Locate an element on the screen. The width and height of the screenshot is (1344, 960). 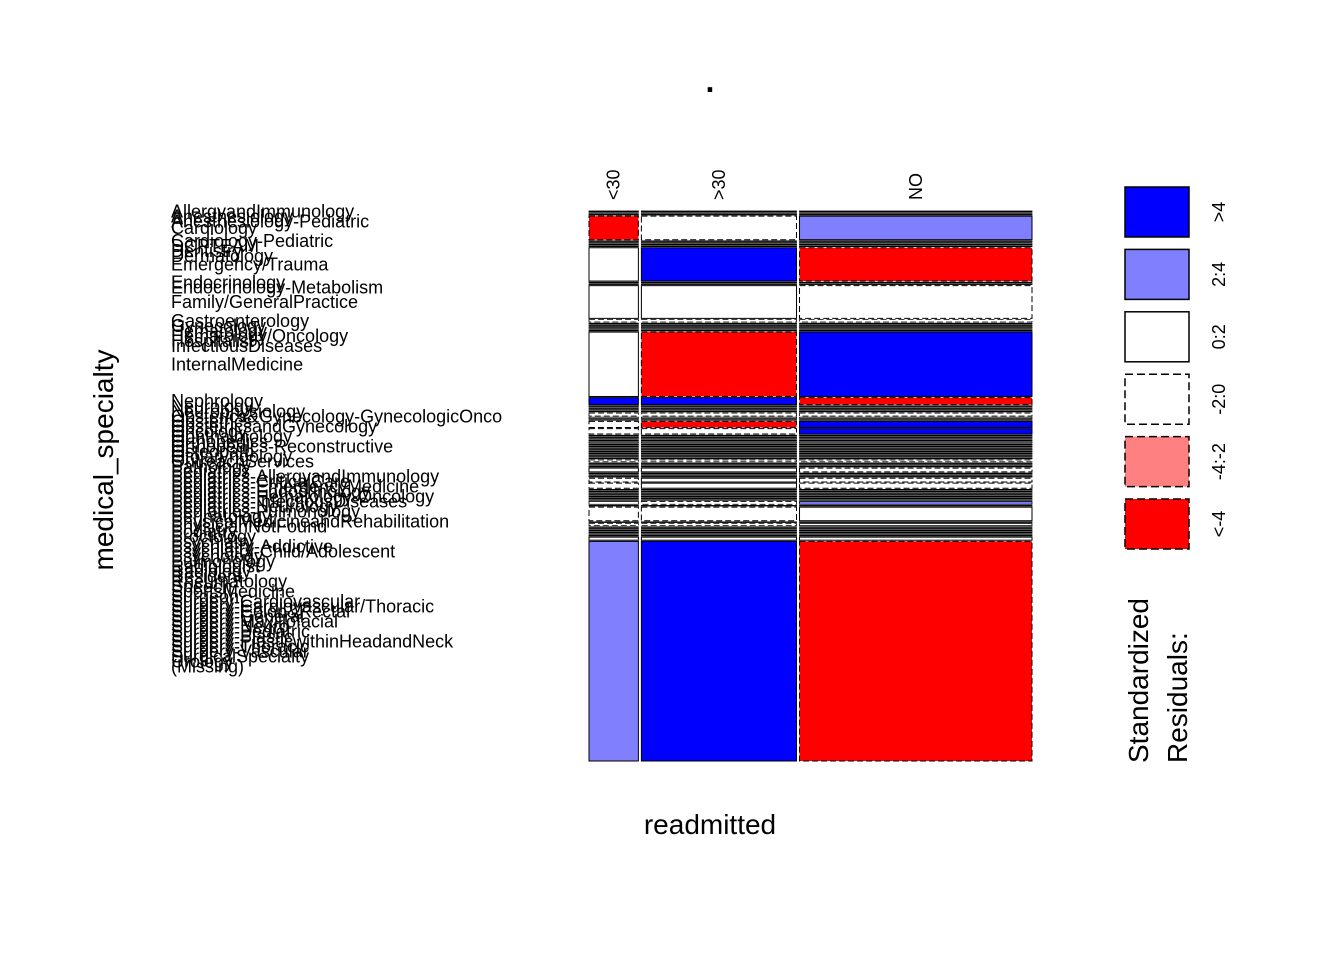
row-label-ophthalmology: Ophthalmology is located at coordinates (231, 436).